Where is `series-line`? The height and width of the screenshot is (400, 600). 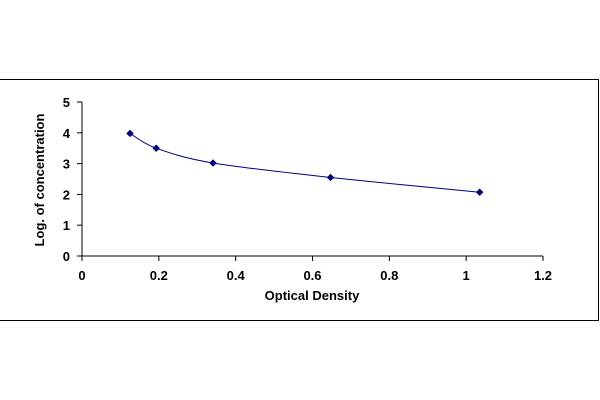
series-line is located at coordinates (304, 162).